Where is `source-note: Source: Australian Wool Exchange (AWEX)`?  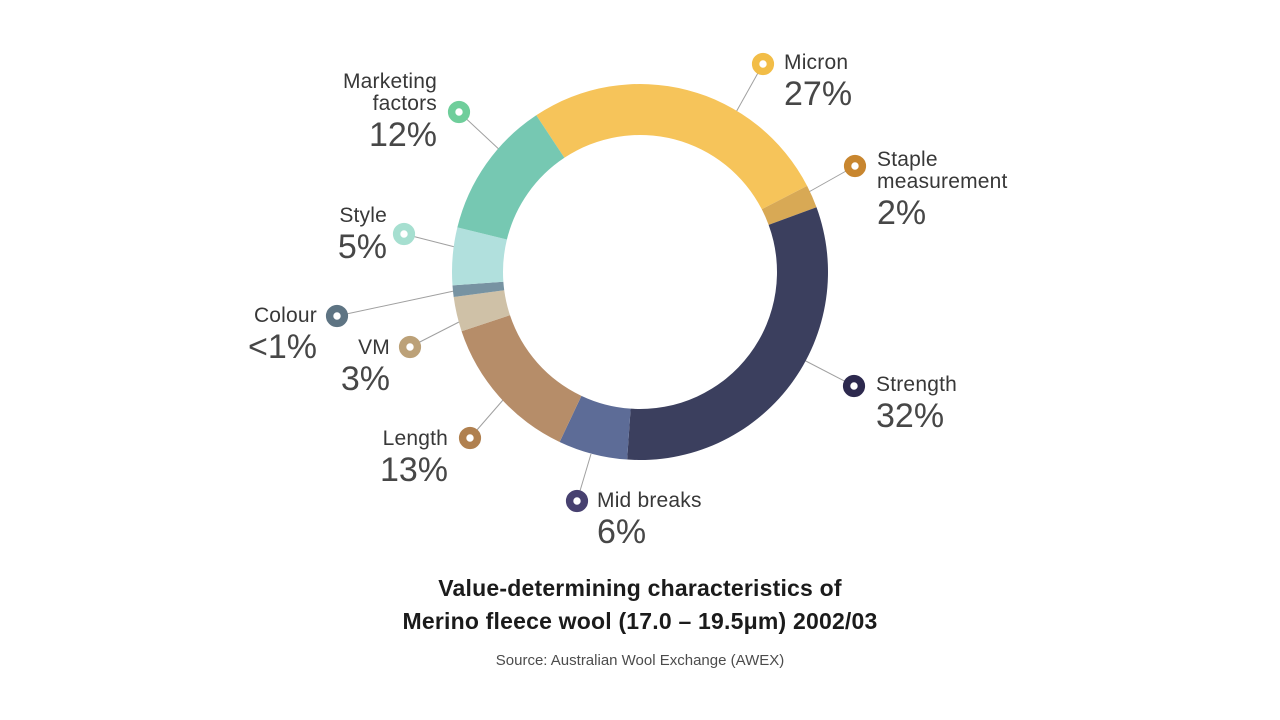 source-note: Source: Australian Wool Exchange (AWEX) is located at coordinates (640, 660).